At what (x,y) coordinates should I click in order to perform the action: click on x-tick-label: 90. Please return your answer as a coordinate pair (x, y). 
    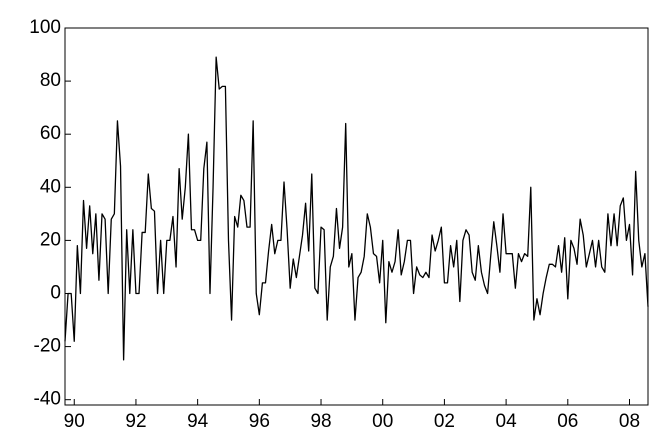
    Looking at the image, I should click on (74, 421).